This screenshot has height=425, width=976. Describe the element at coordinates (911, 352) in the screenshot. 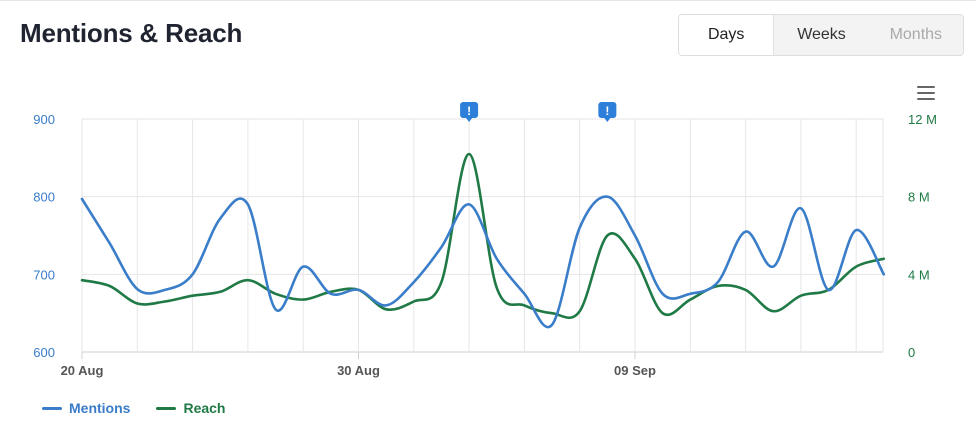

I see `right-axis-tick-label: 0` at that location.